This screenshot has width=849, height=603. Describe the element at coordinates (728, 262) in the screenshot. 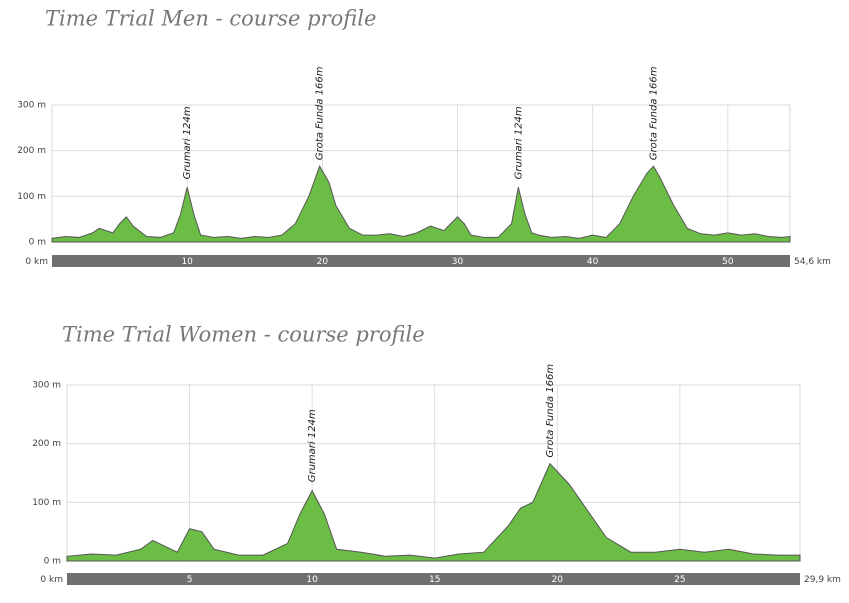

I see `x-tick-label: 50` at that location.